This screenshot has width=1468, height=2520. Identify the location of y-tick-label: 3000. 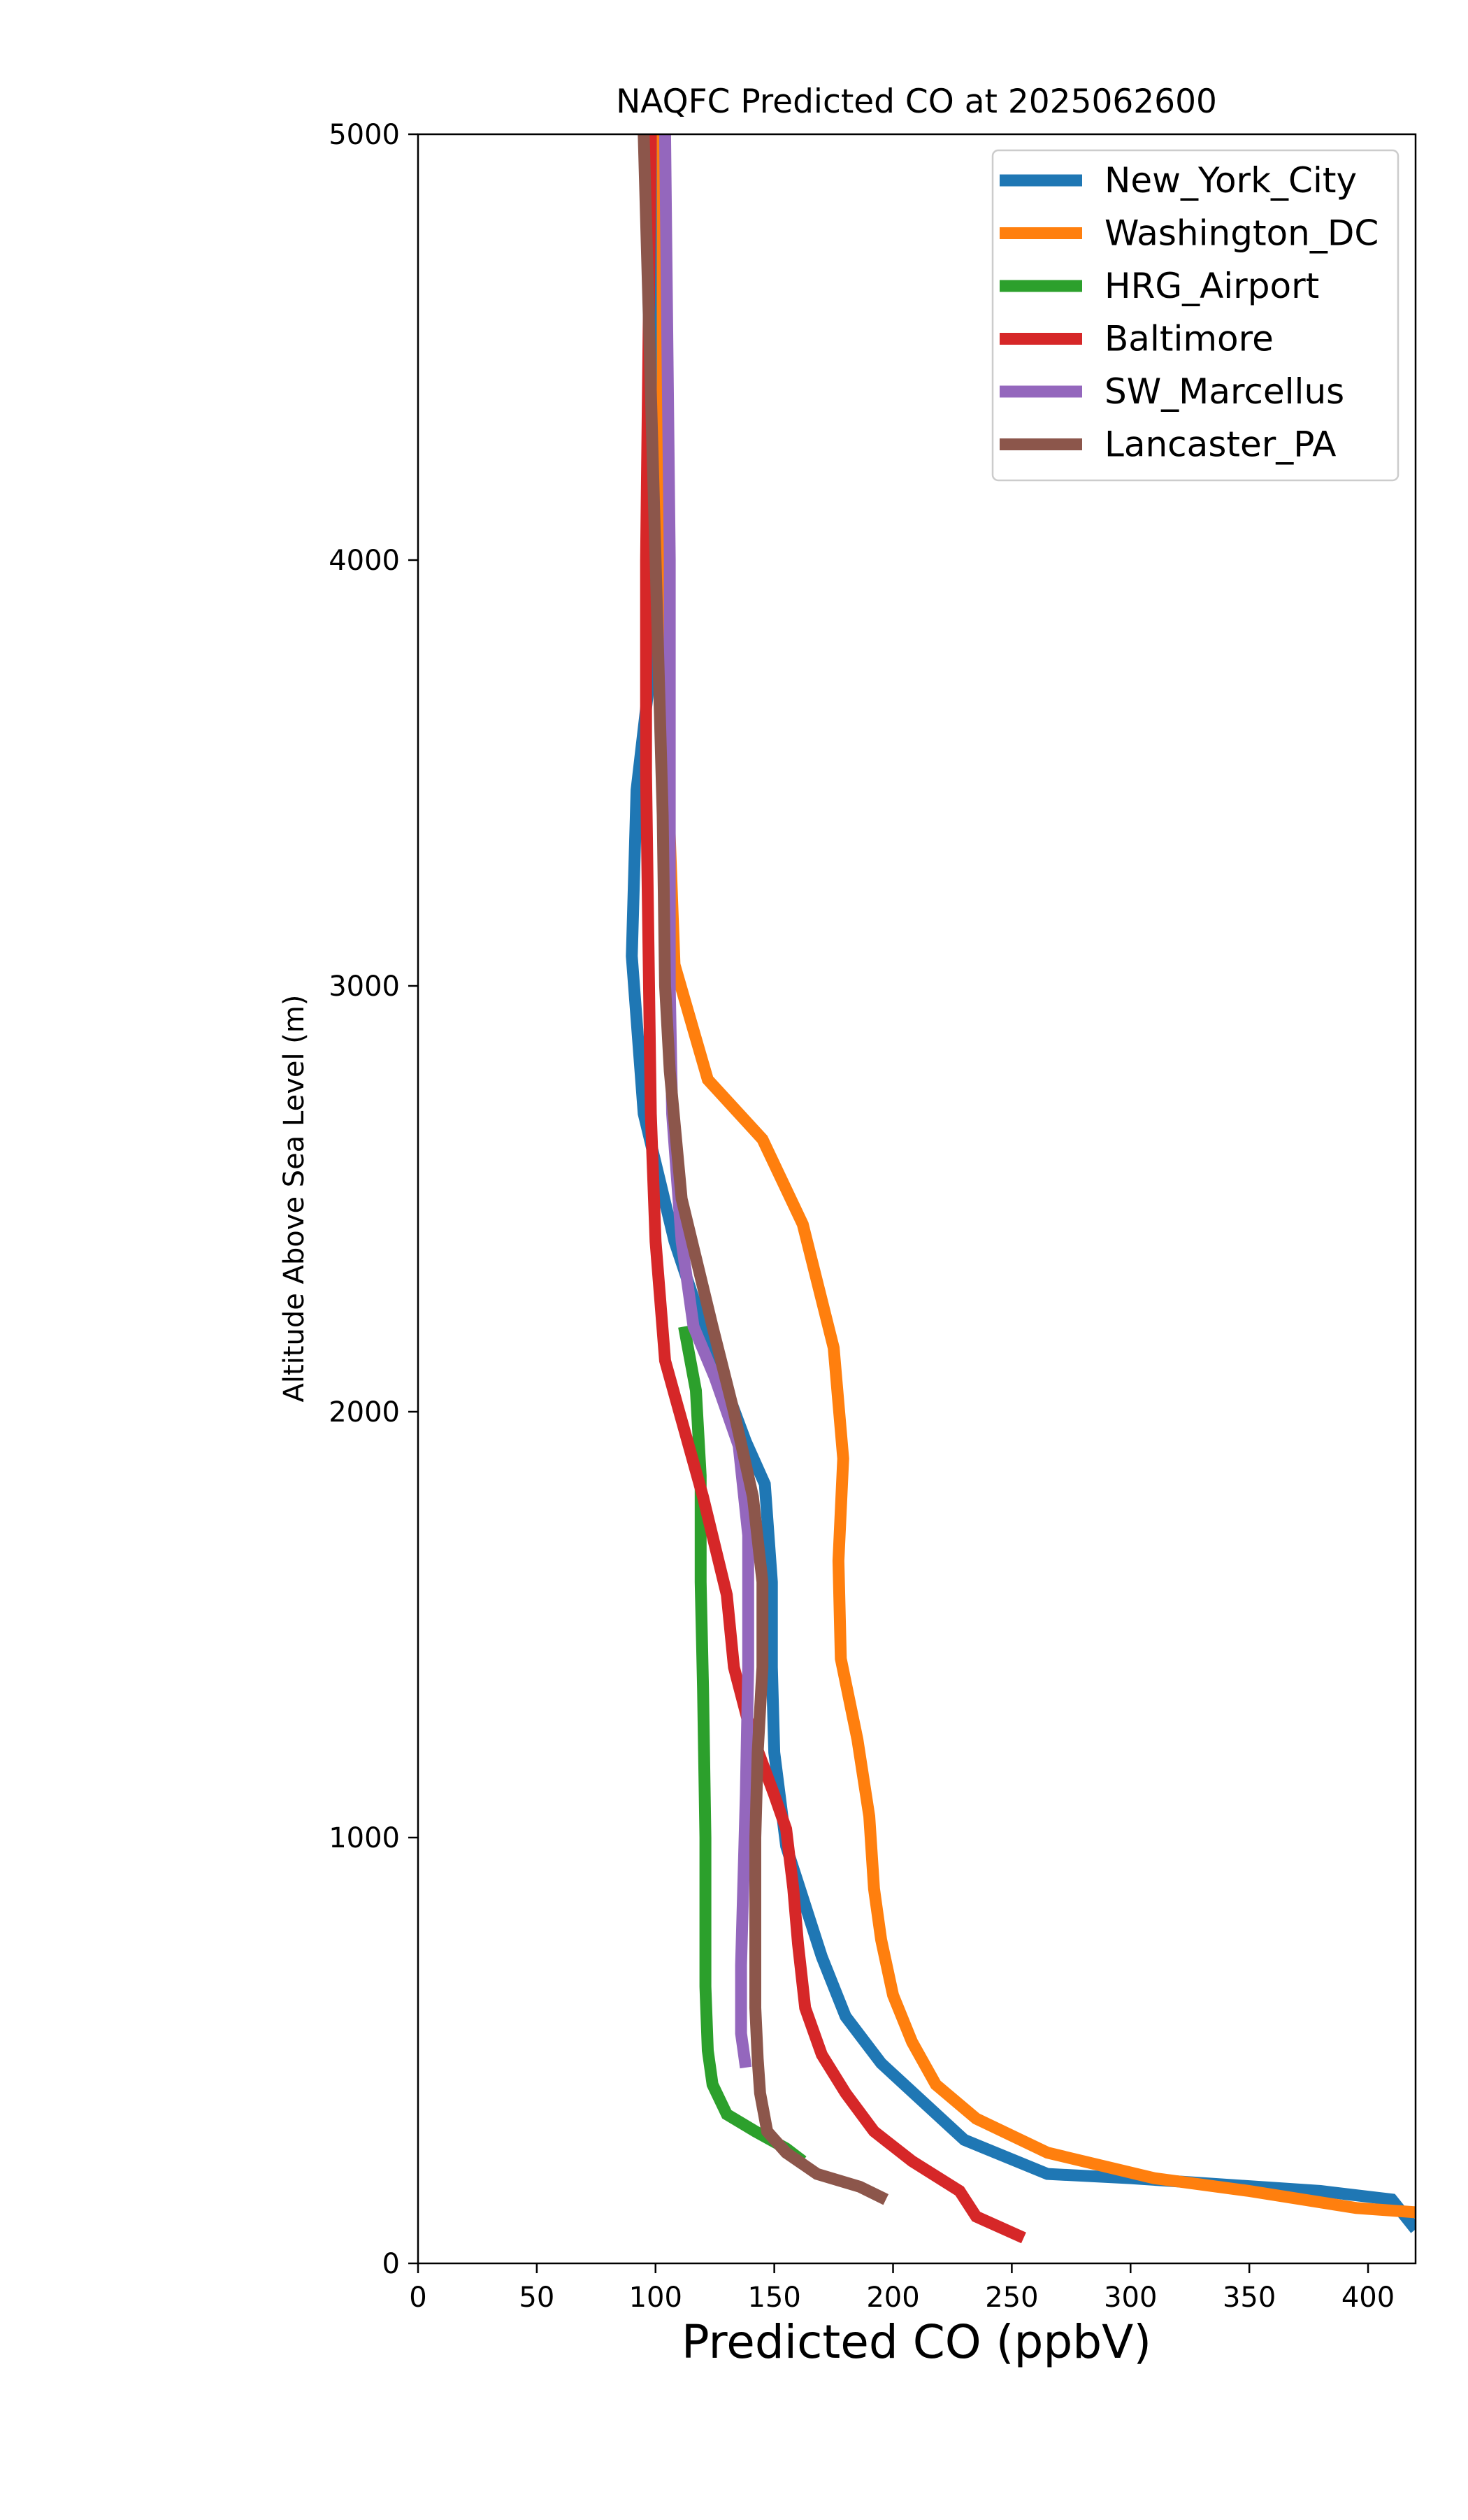
(364, 987).